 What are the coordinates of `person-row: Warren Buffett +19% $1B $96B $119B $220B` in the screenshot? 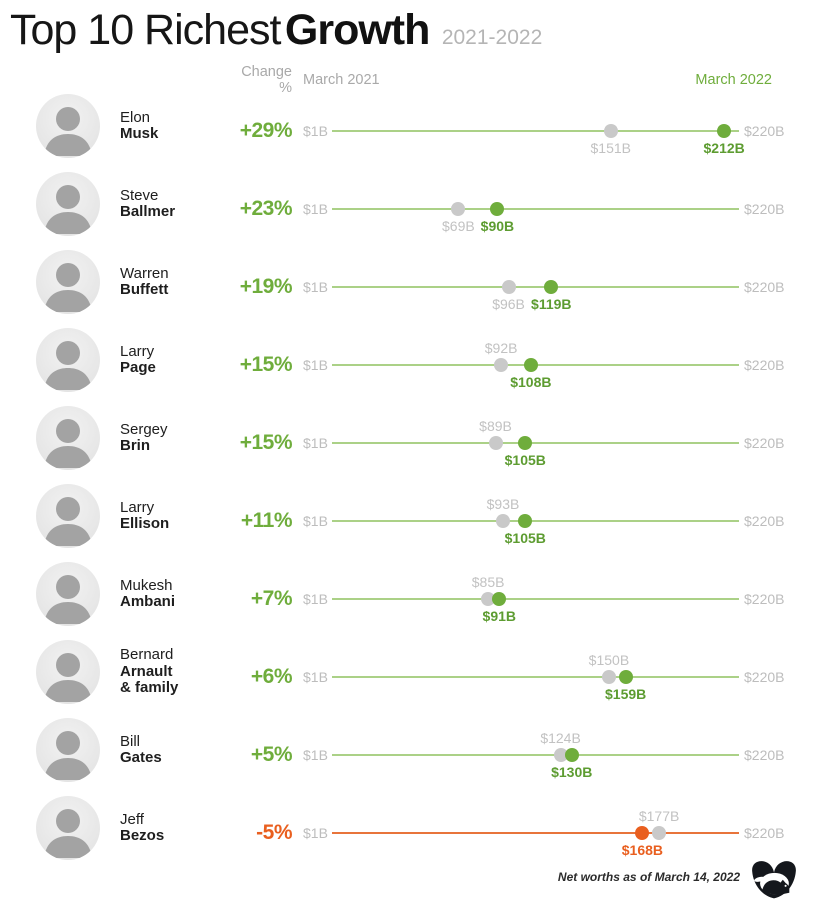 It's located at (410, 287).